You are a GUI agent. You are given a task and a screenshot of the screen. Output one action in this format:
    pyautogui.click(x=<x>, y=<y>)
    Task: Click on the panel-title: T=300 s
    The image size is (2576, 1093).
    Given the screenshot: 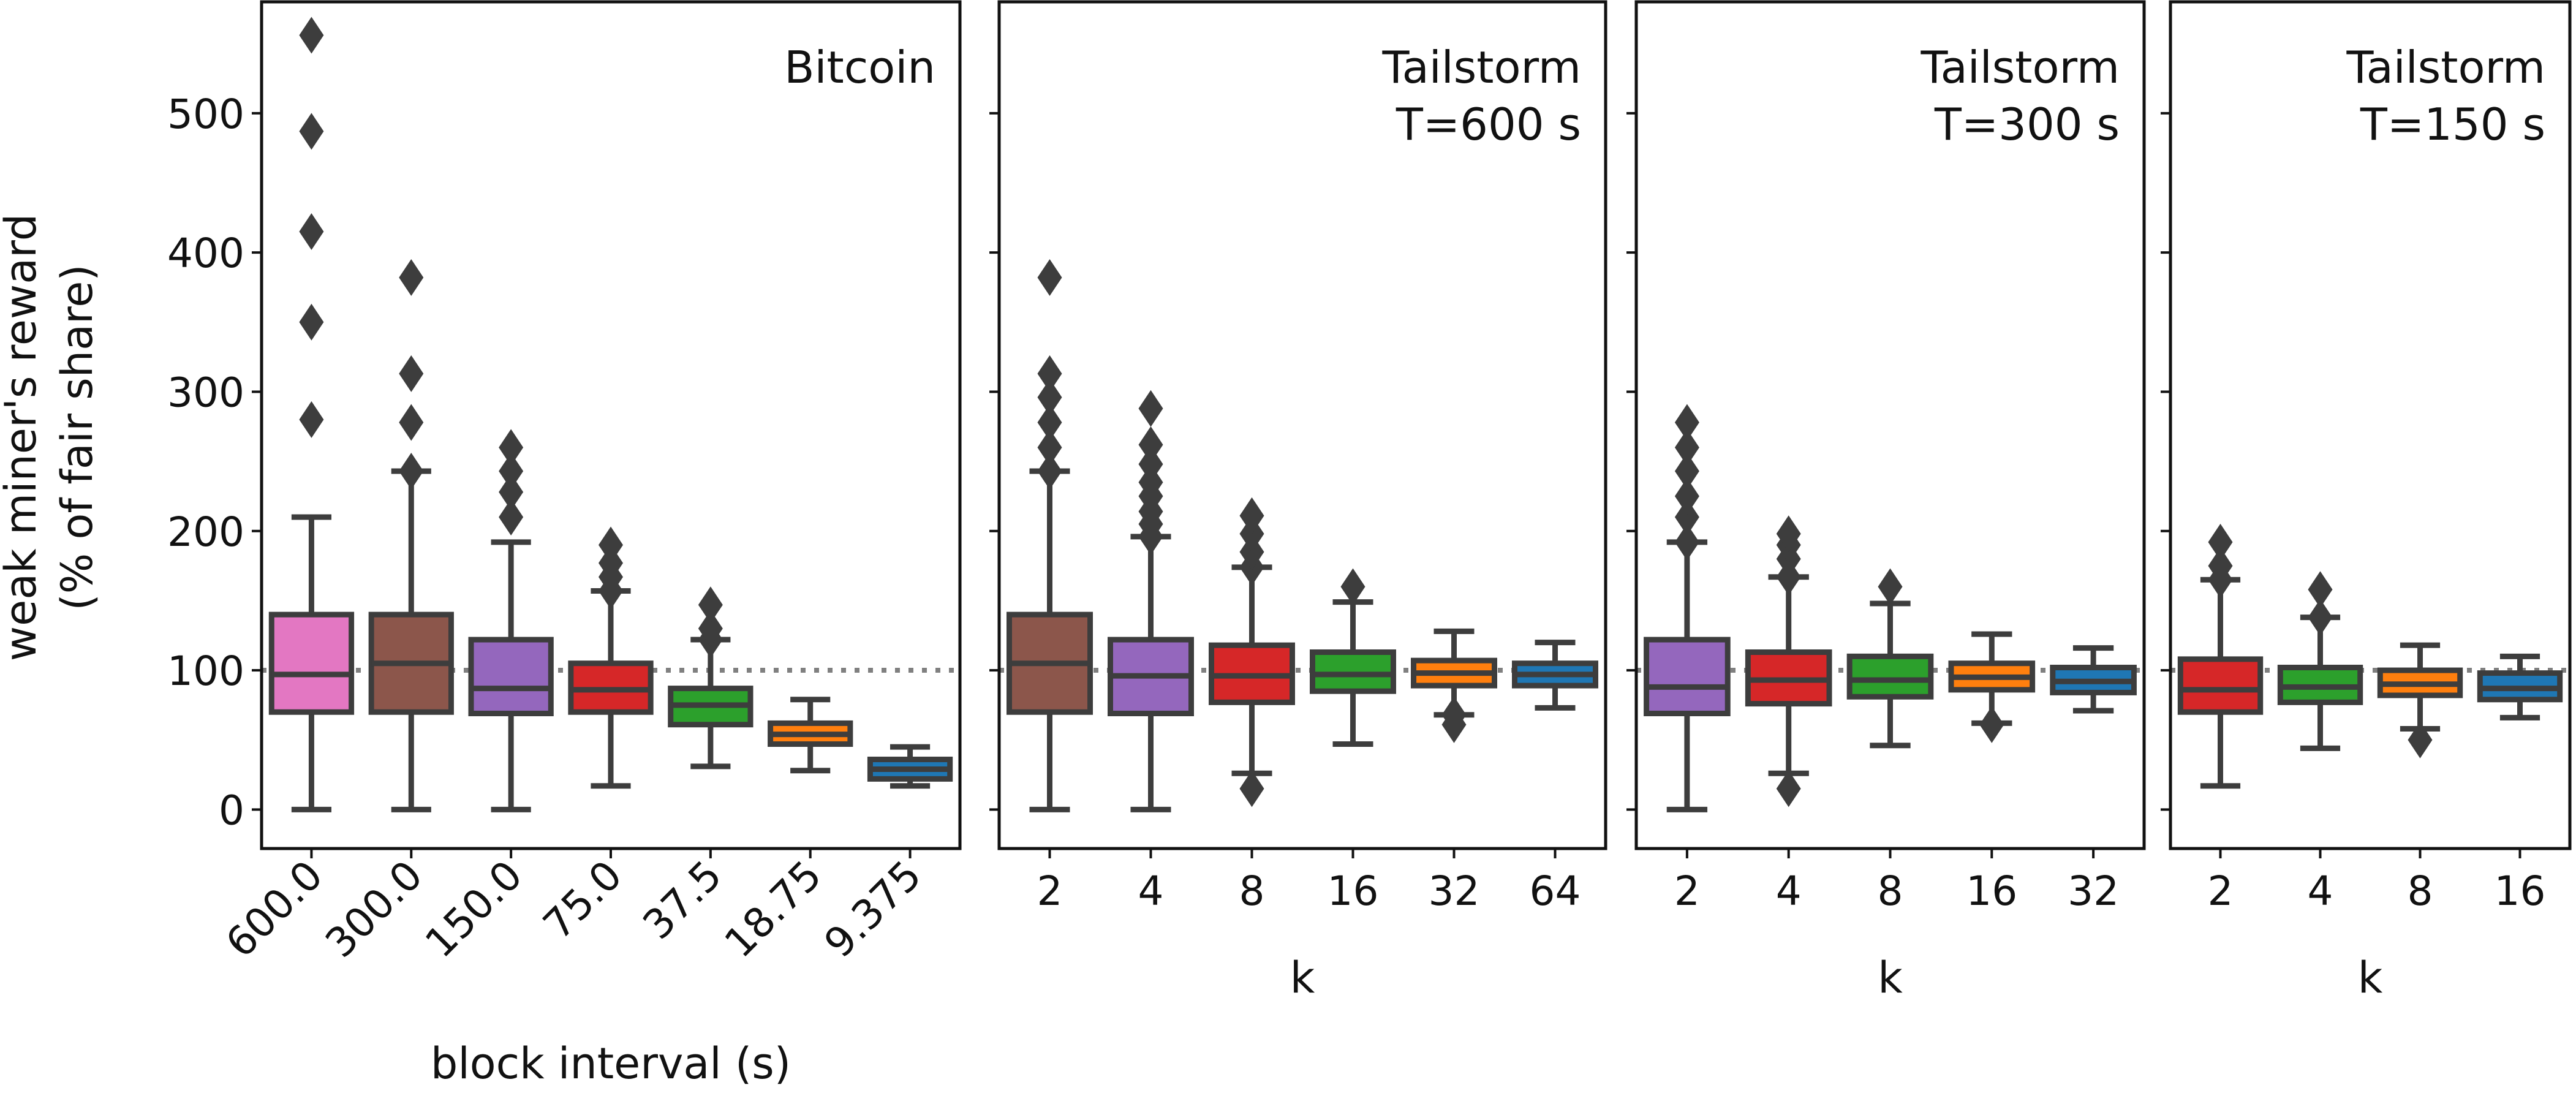 What is the action you would take?
    pyautogui.click(x=2027, y=124)
    